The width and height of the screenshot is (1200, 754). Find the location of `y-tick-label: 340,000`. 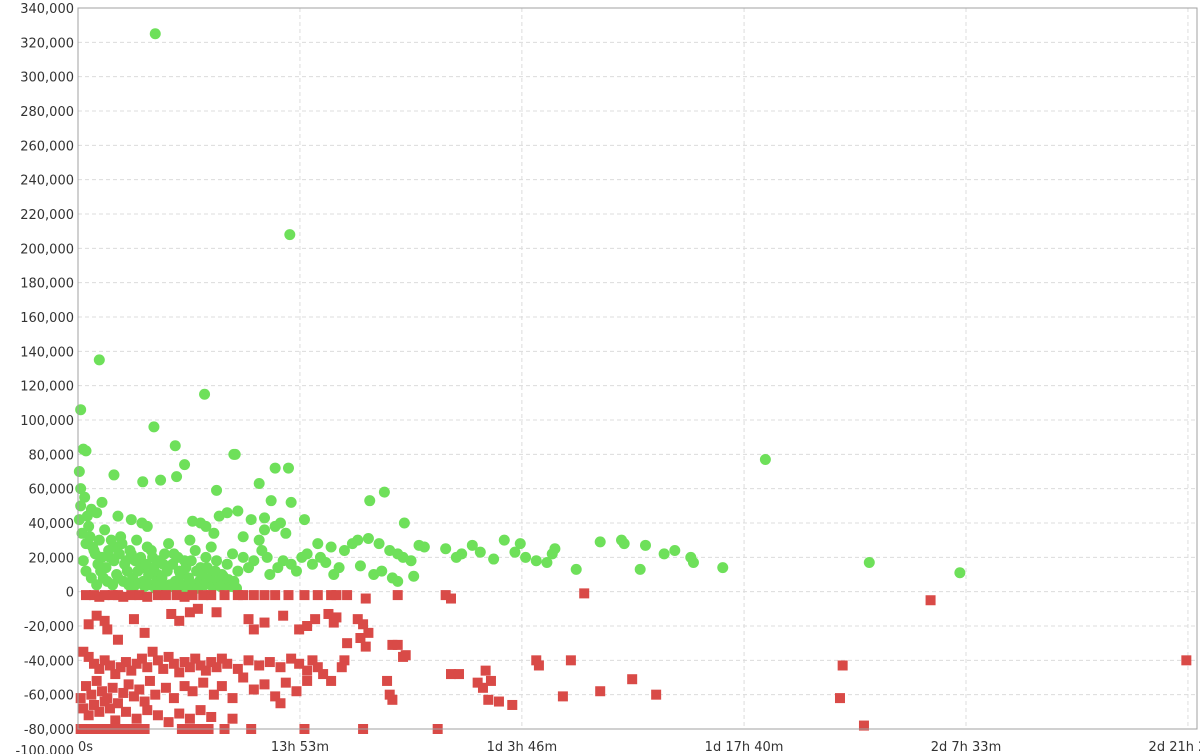

y-tick-label: 340,000 is located at coordinates (47, 9).